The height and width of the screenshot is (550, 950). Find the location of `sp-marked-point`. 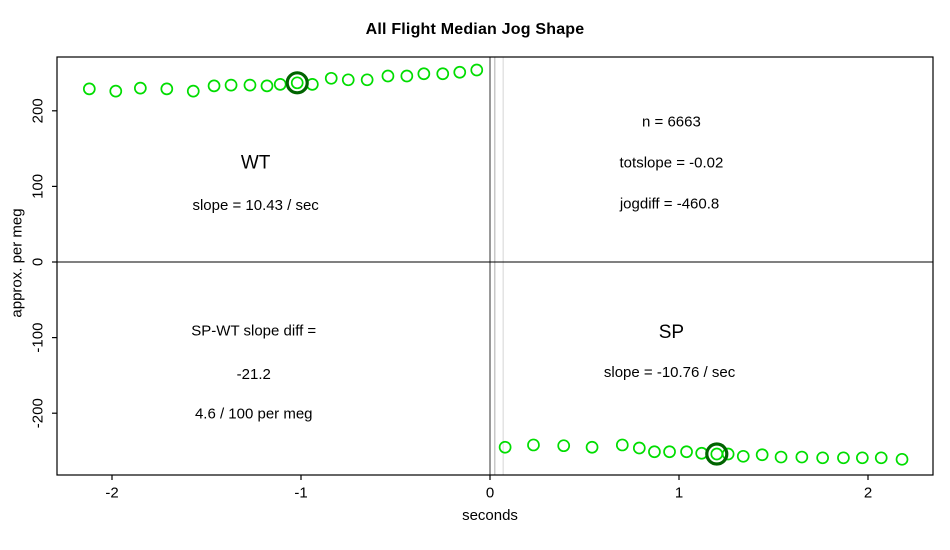

sp-marked-point is located at coordinates (717, 454).